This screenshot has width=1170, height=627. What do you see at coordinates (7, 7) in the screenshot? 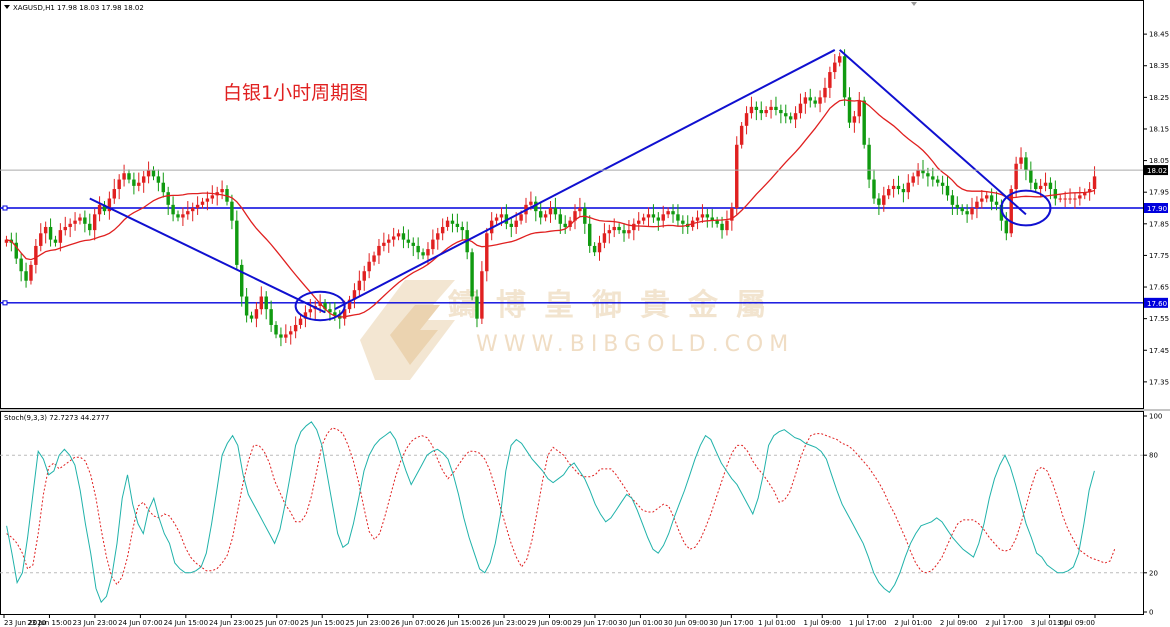
I see `collapse-arrow-icon` at bounding box center [7, 7].